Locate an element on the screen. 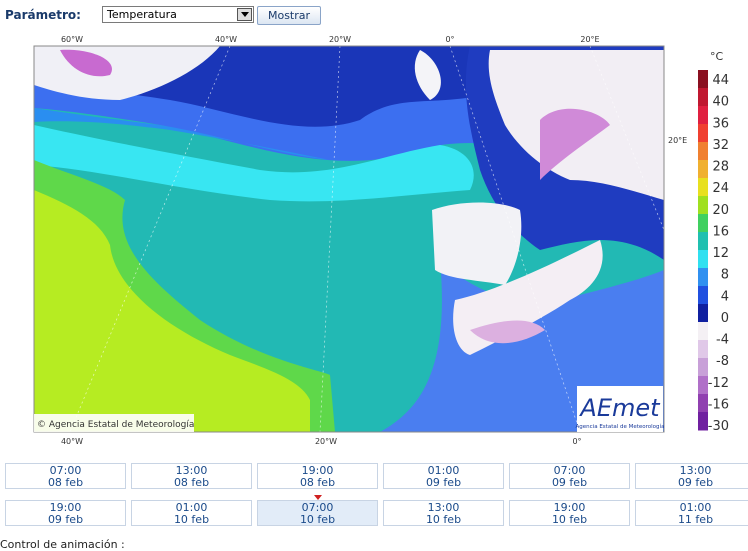  time-step: 13:00 10 feb is located at coordinates (443, 513).